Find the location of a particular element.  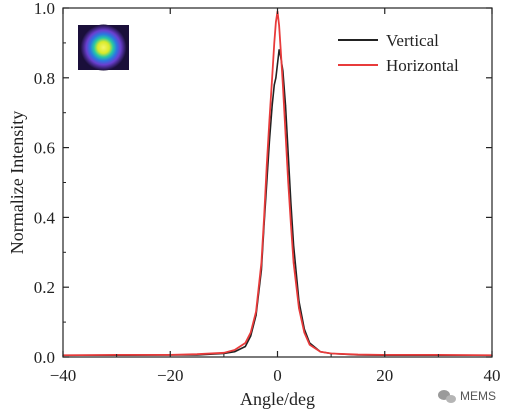

x-tick-label: −20 is located at coordinates (170, 375).